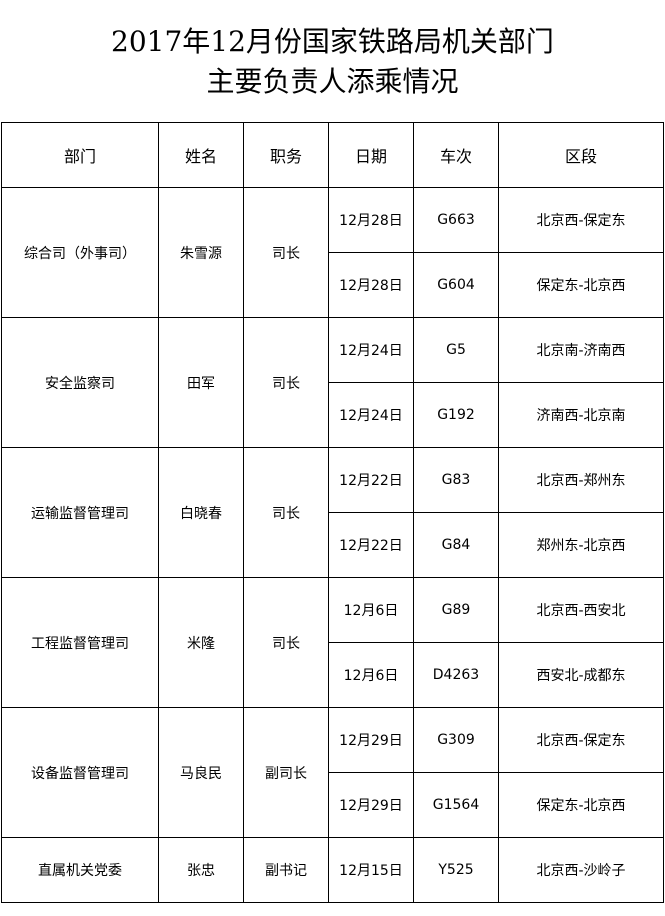 The height and width of the screenshot is (916, 665). I want to click on cell-section: 北京西-沙岭子, so click(581, 870).